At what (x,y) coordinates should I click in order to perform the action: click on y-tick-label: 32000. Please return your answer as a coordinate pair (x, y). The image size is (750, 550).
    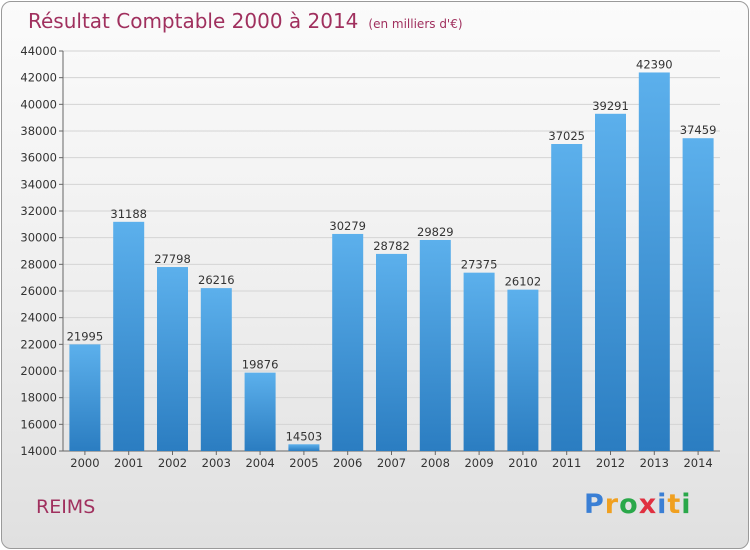
    Looking at the image, I should click on (38, 211).